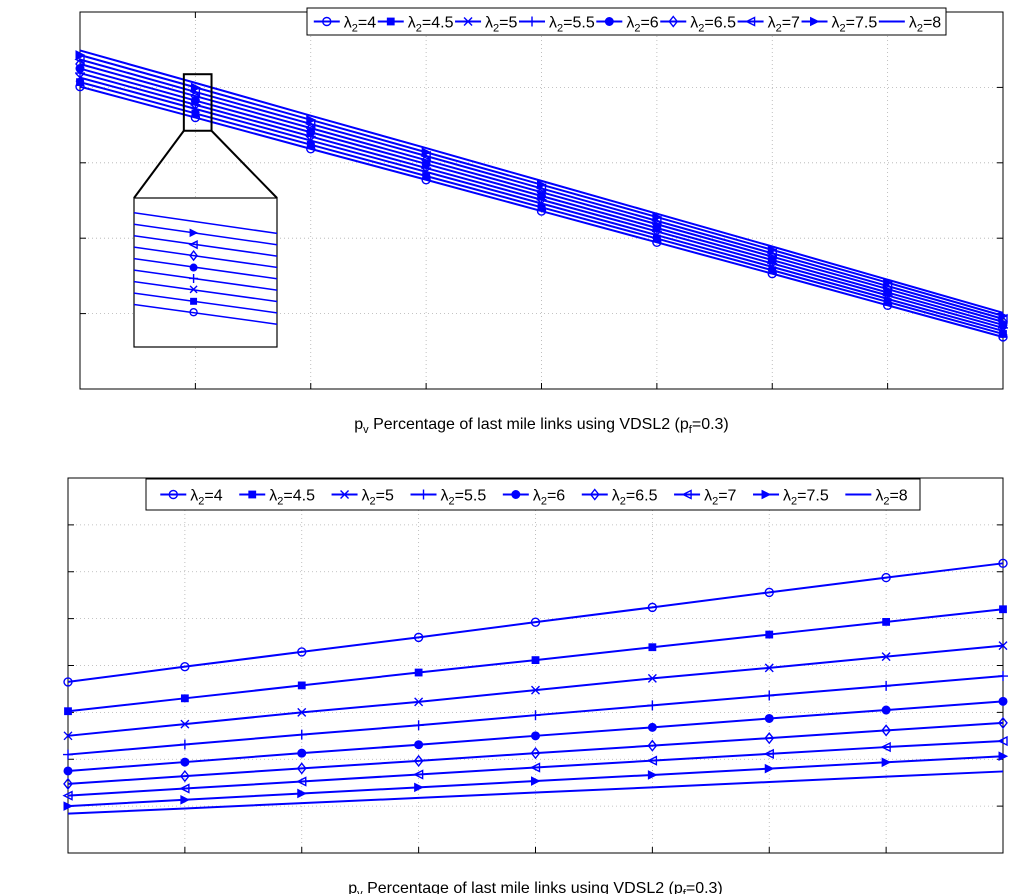  What do you see at coordinates (244, 164) in the screenshot?
I see `zoom-connector` at bounding box center [244, 164].